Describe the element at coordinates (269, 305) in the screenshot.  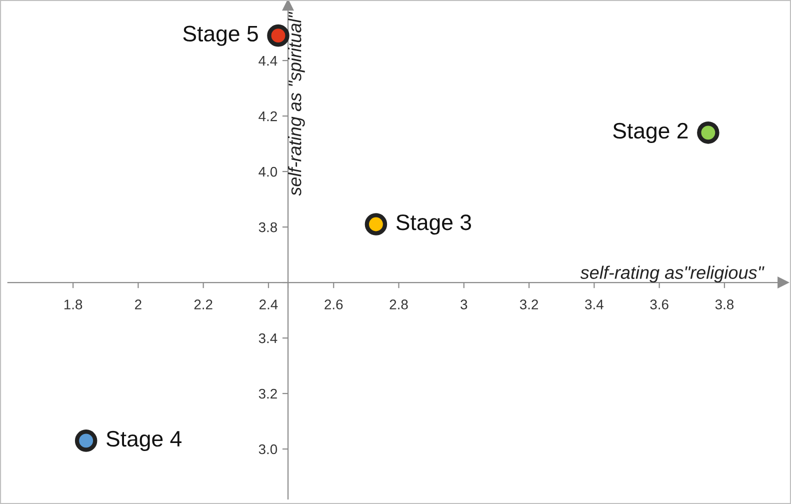
I see `x-tick-label: 2.4` at that location.